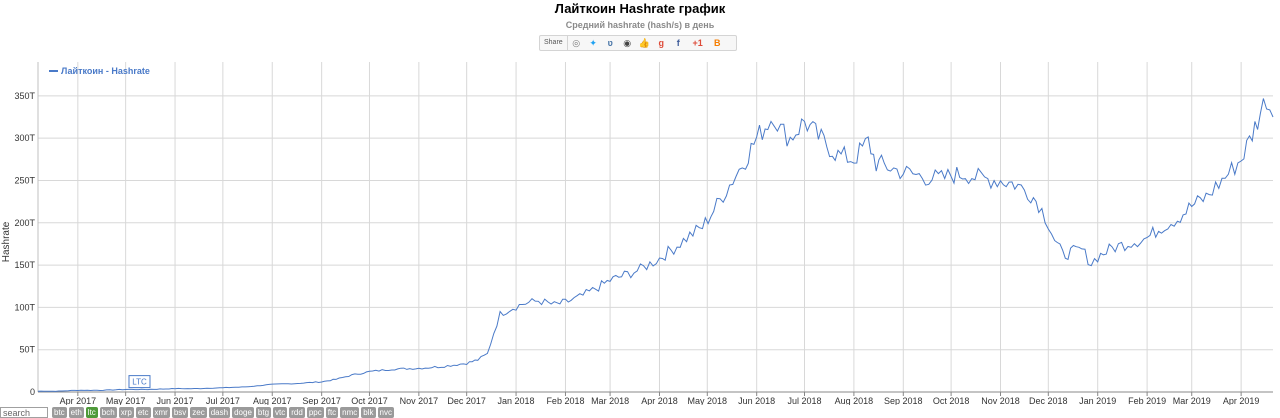  What do you see at coordinates (593, 42) in the screenshot?
I see `twitter-icon: ✦` at bounding box center [593, 42].